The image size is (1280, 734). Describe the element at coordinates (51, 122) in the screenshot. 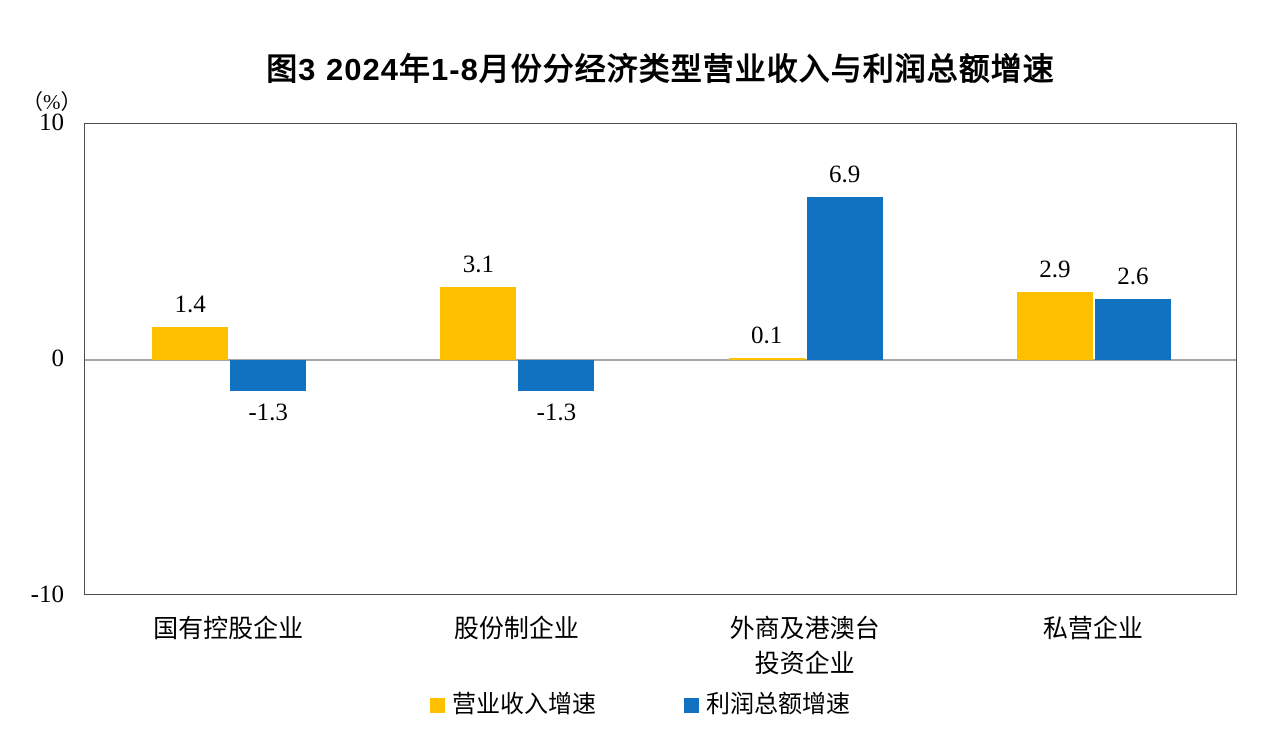

I see `y-axis-tick: 10` at that location.